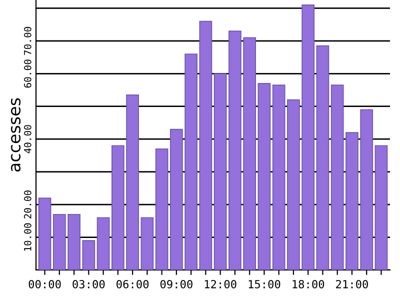 The width and height of the screenshot is (400, 300). I want to click on y-tick-label: 60.00, so click(28, 74).